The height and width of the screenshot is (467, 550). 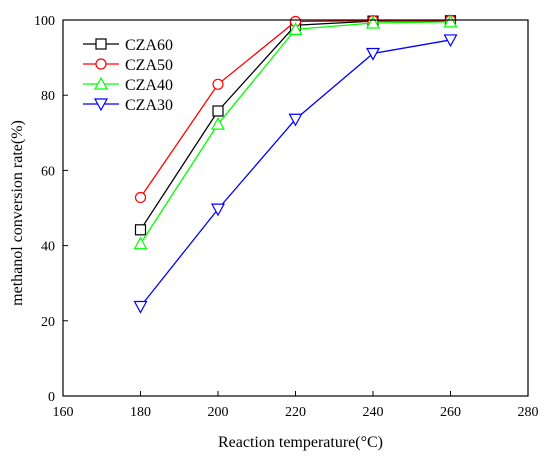 I want to click on legend-item-cza60: CZA60, so click(x=128, y=45).